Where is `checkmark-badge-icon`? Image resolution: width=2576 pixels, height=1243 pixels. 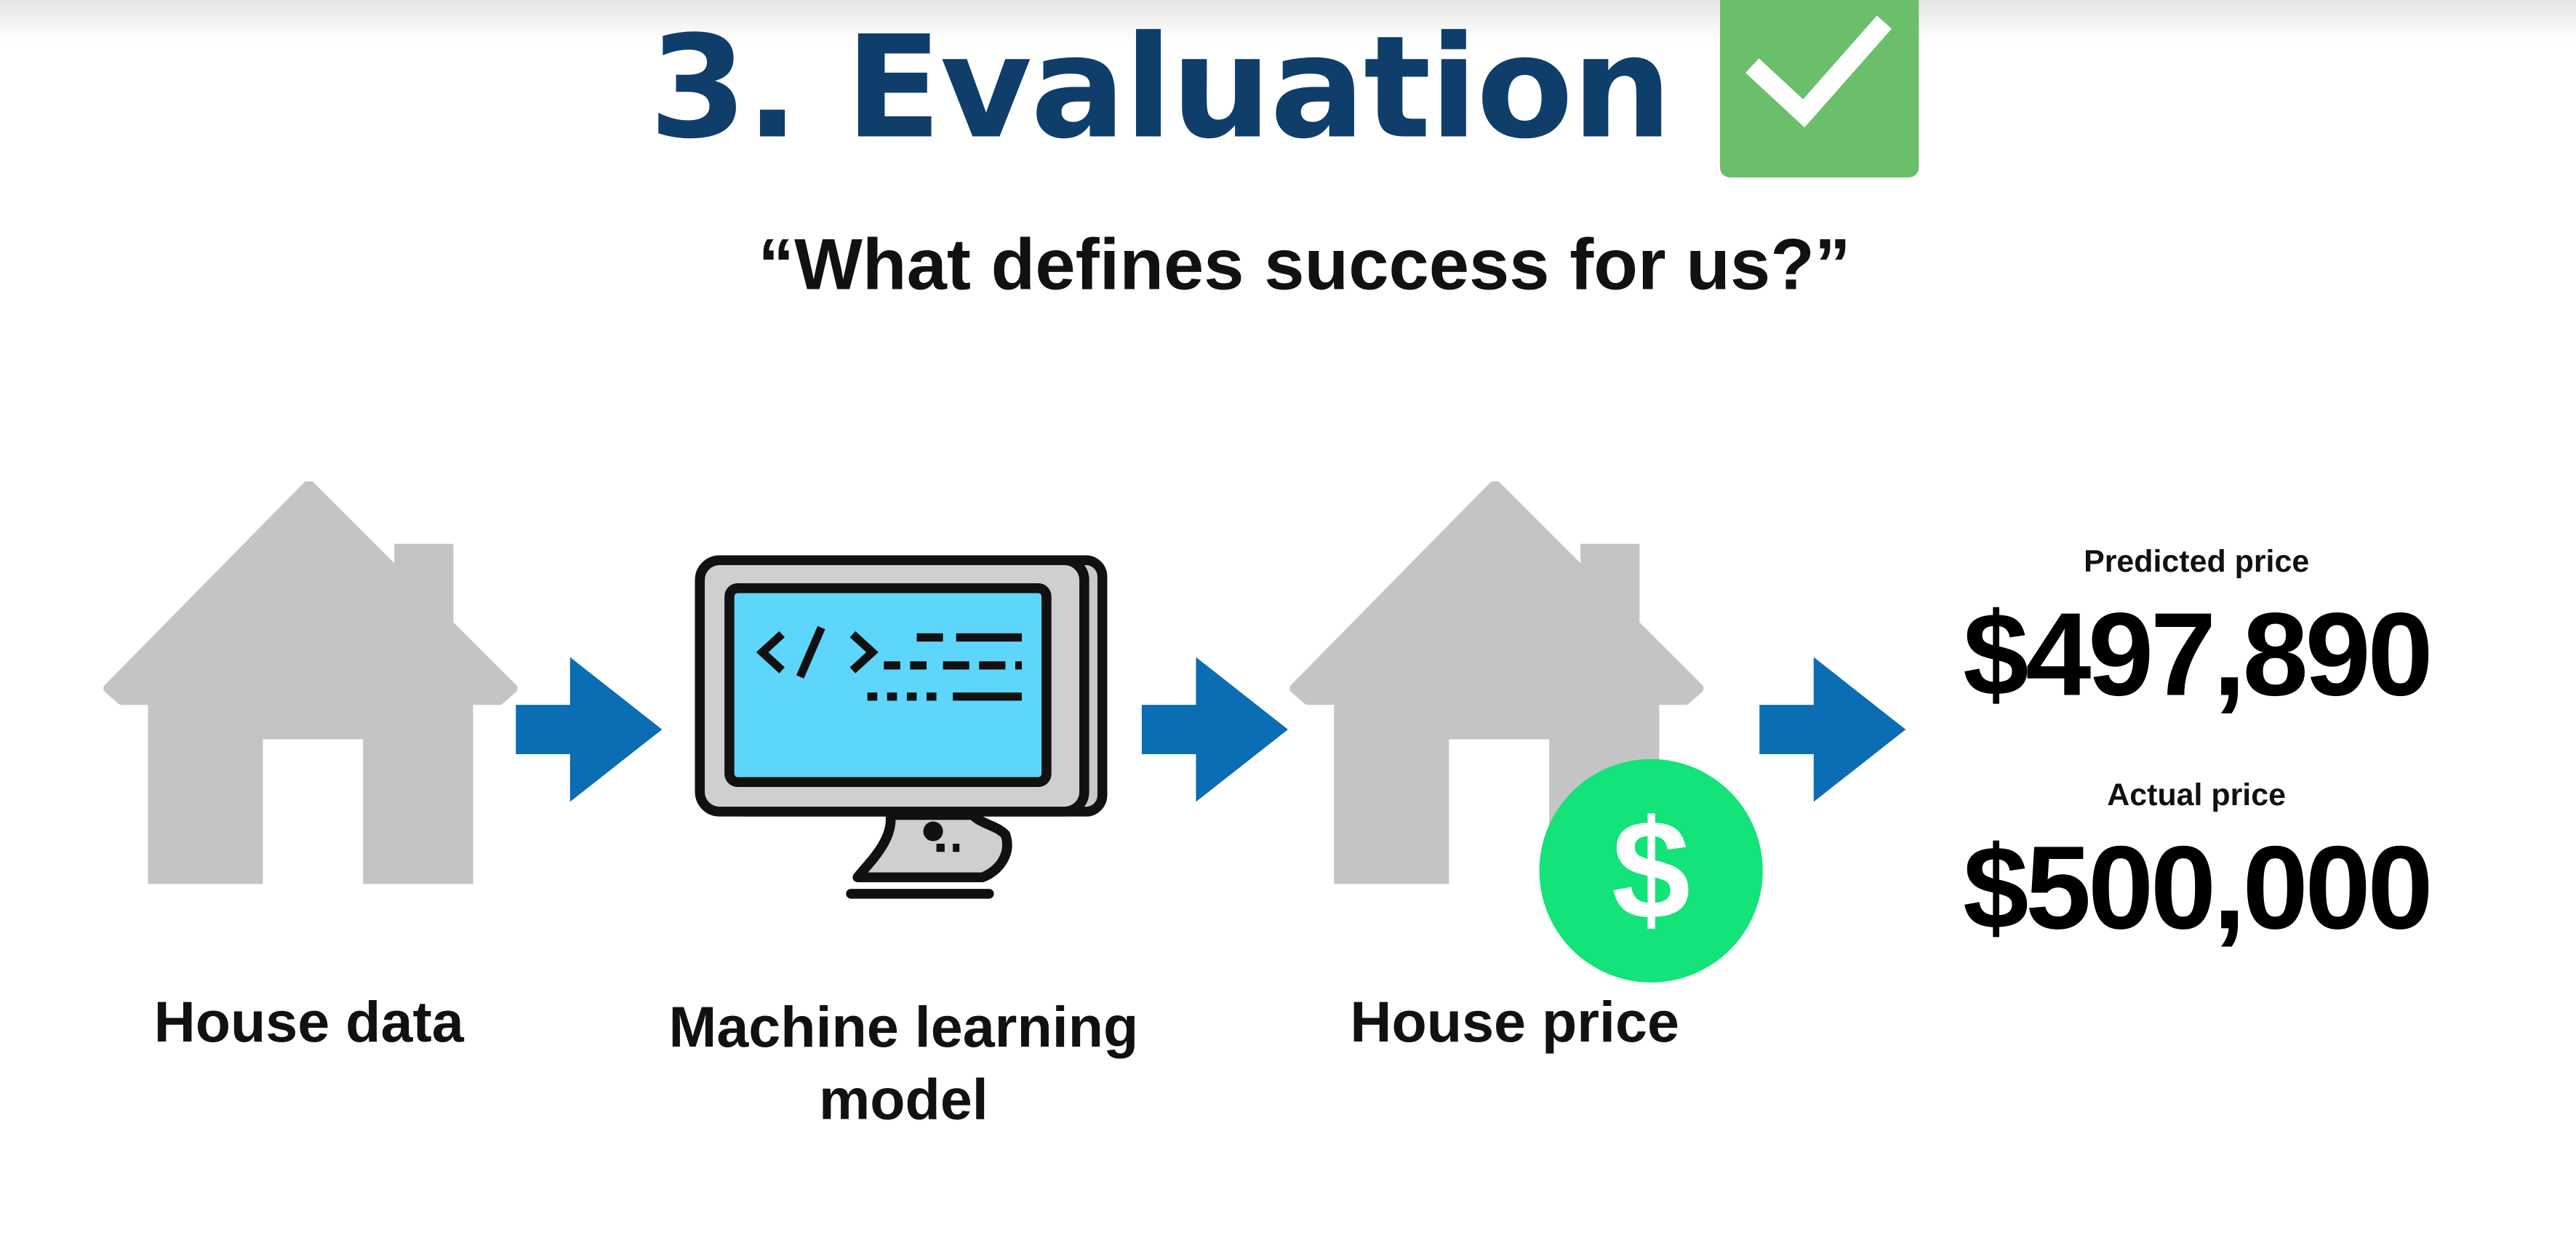 checkmark-badge-icon is located at coordinates (1819, 88).